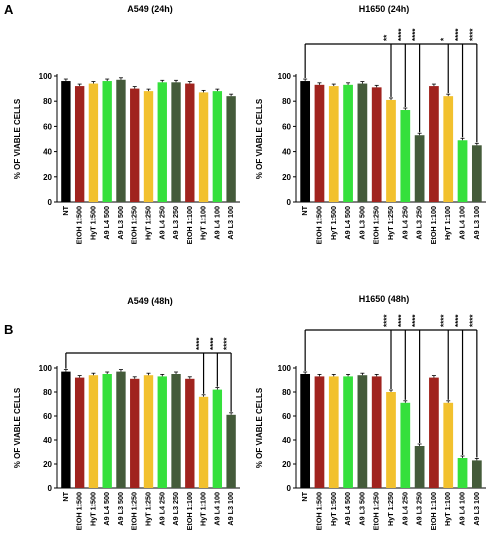  Describe the element at coordinates (384, 299) in the screenshot. I see `chart-title: H1650 (48h)` at that location.